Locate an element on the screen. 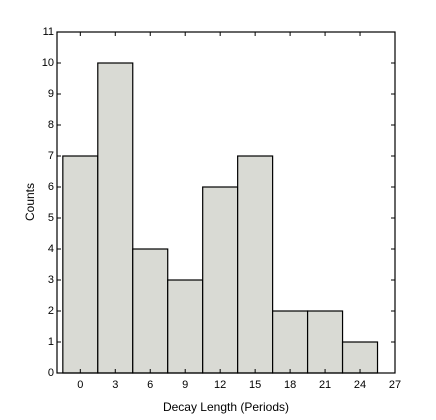  y-tick-label: 11 is located at coordinates (48, 32).